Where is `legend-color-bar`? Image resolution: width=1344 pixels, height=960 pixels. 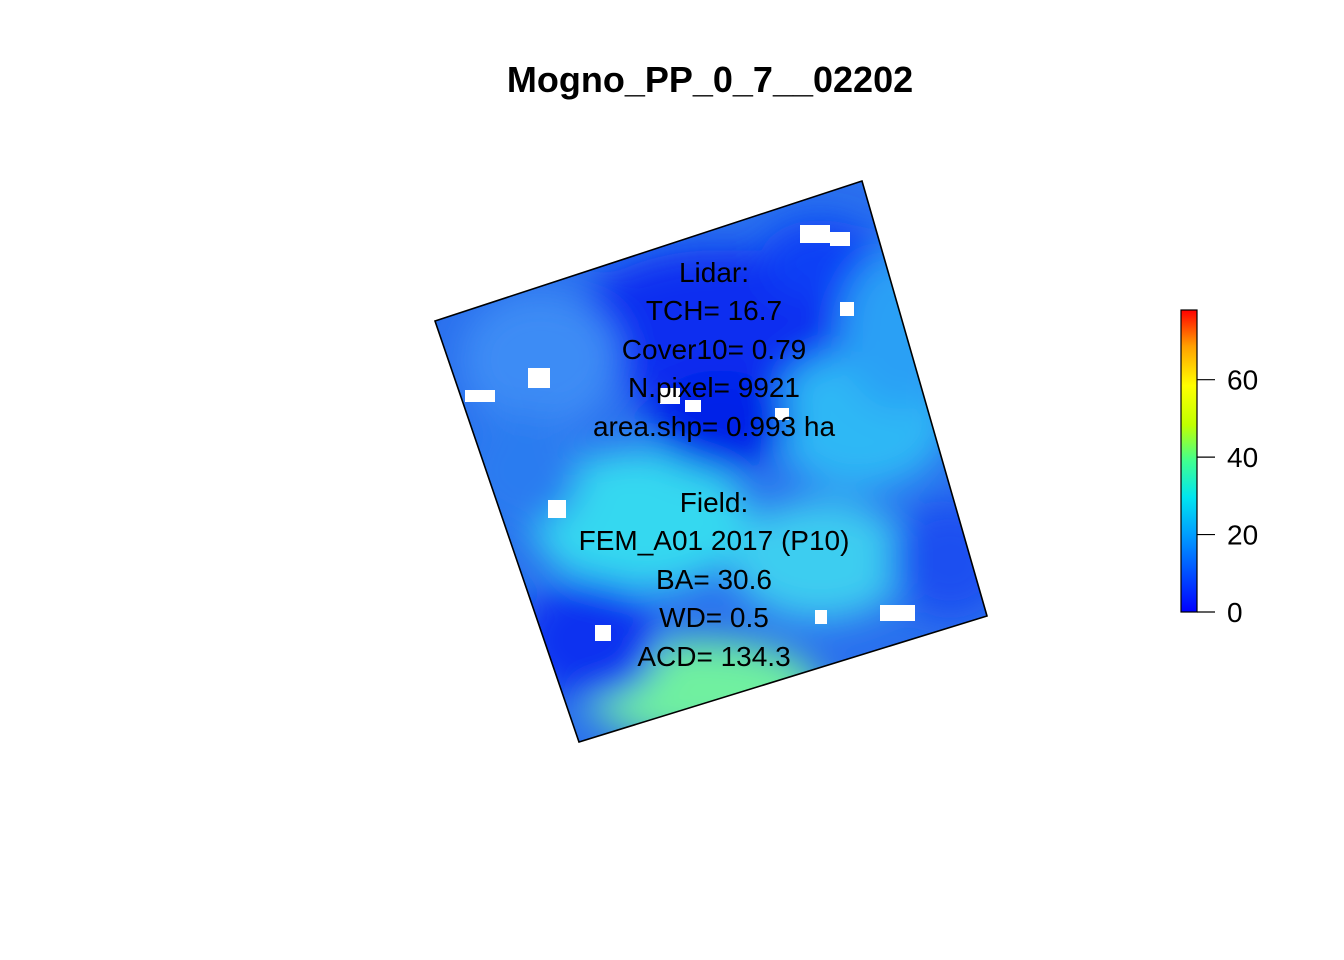 legend-color-bar is located at coordinates (1189, 461).